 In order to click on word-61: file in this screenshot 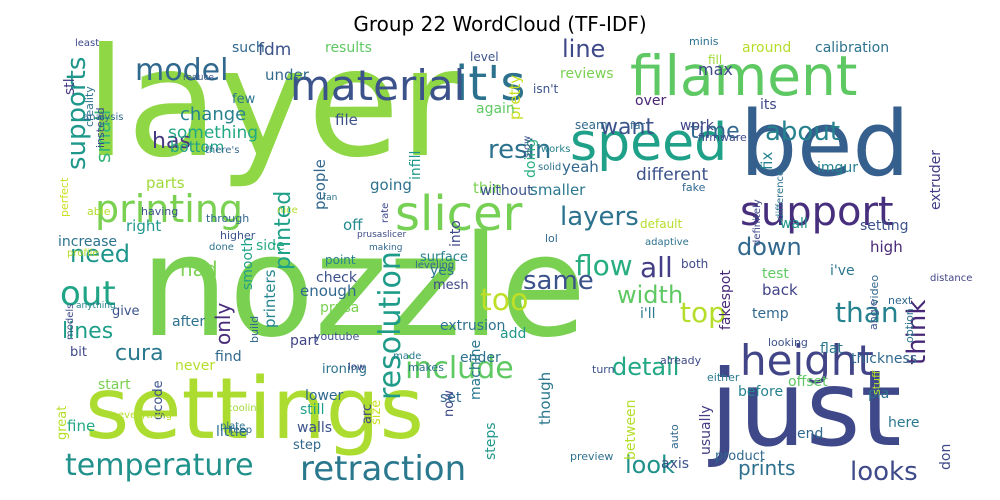, I will do `click(346, 120)`.